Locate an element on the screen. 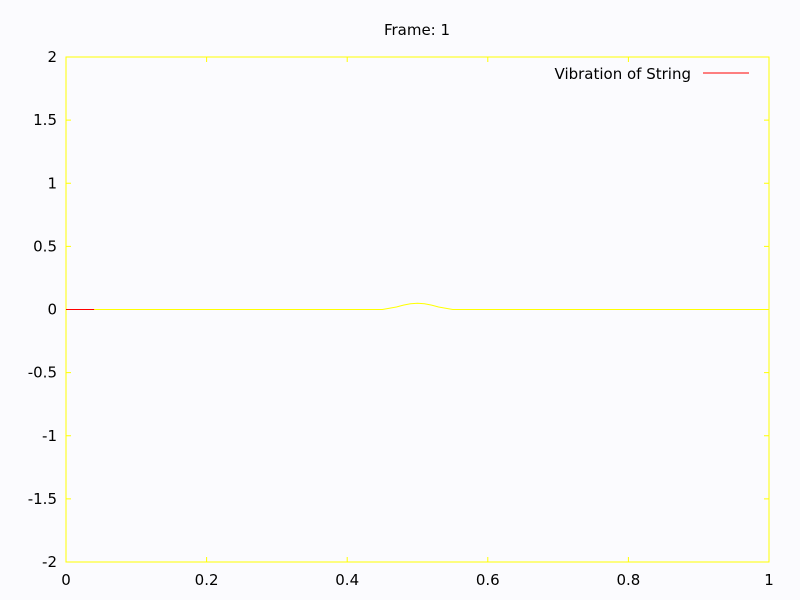 The width and height of the screenshot is (800, 600). legend-label: Vibration of String is located at coordinates (623, 74).